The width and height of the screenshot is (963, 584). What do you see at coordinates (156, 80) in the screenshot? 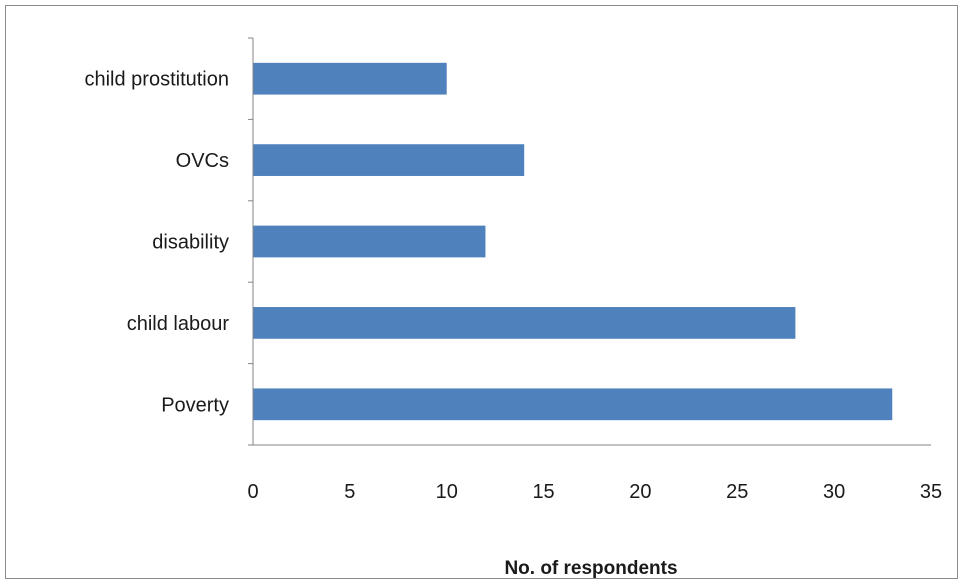
I see `category-label: child prostitution` at bounding box center [156, 80].